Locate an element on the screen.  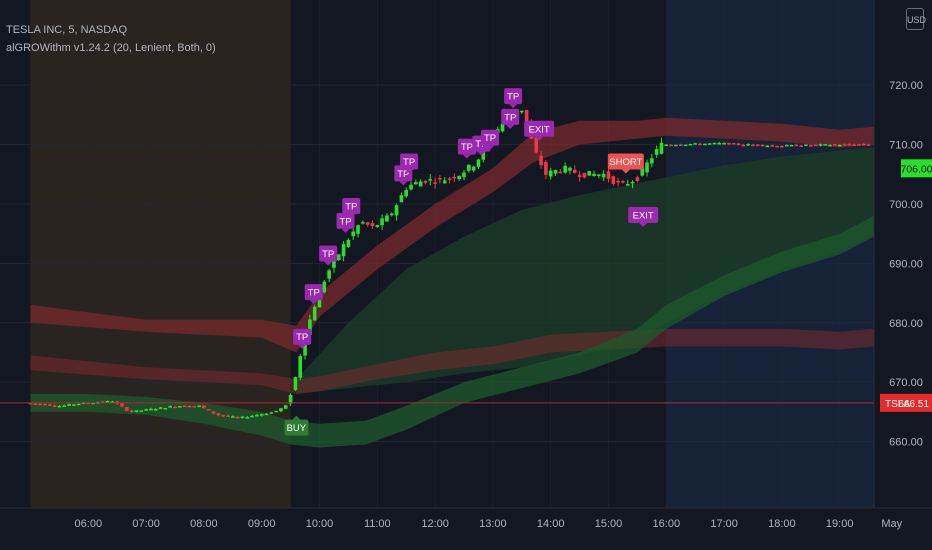
x-tick-label: 19:00 is located at coordinates (840, 524).